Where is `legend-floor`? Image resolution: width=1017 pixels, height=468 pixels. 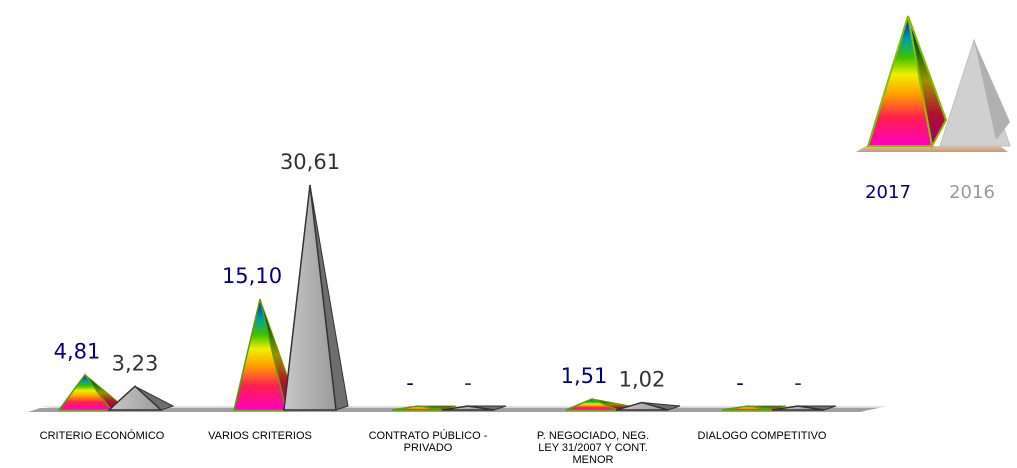 legend-floor is located at coordinates (932, 149).